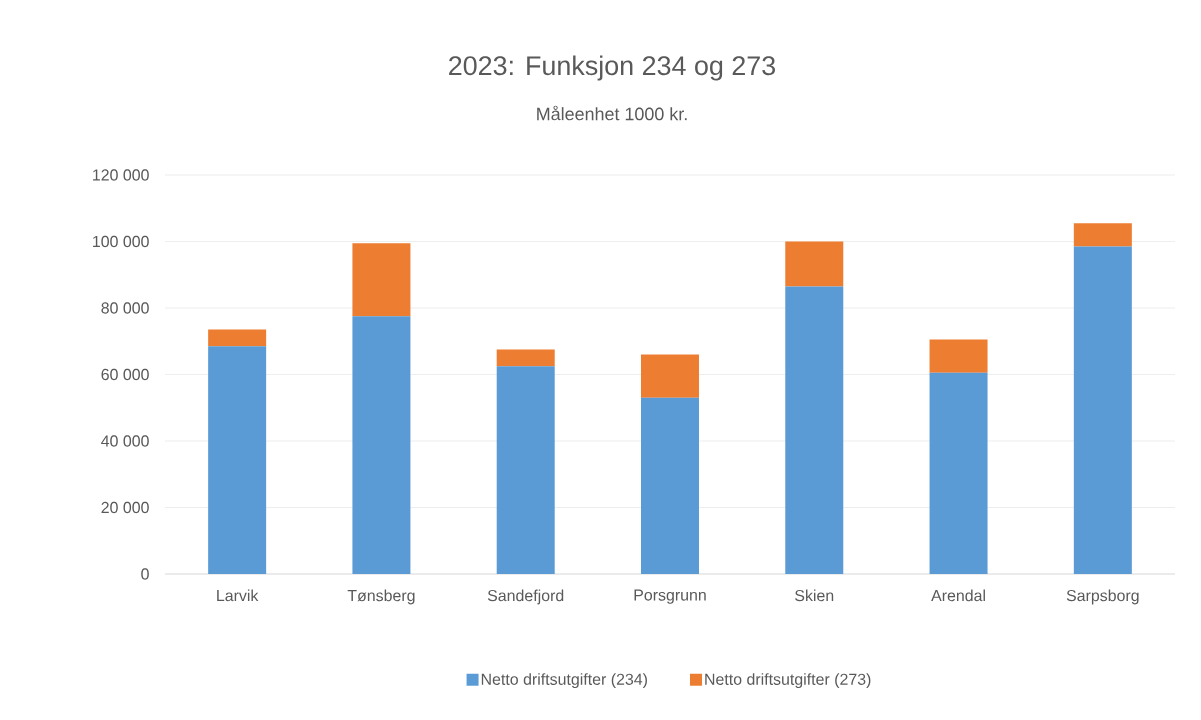 This screenshot has height=720, width=1201. Describe the element at coordinates (1102, 597) in the screenshot. I see `x-tick-label: Sarpsborg` at that location.